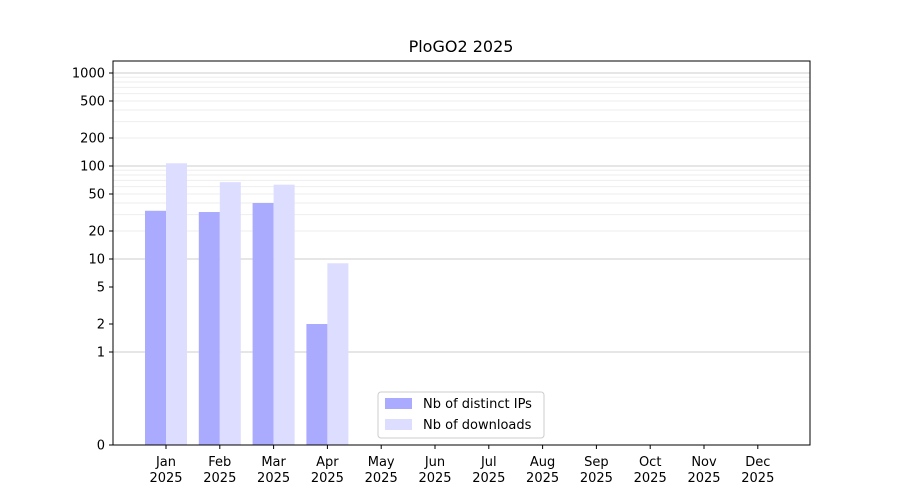 The height and width of the screenshot is (504, 900). Describe the element at coordinates (461, 46) in the screenshot. I see `chart-title: PloGO2 2025` at that location.